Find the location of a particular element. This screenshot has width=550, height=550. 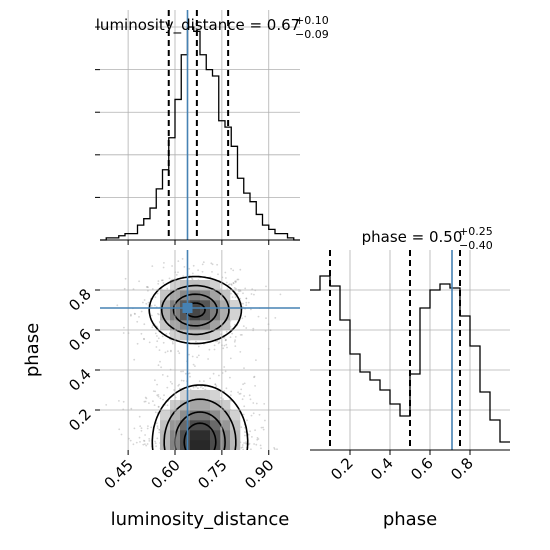

2d-truth-lines is located at coordinates (200, 350).